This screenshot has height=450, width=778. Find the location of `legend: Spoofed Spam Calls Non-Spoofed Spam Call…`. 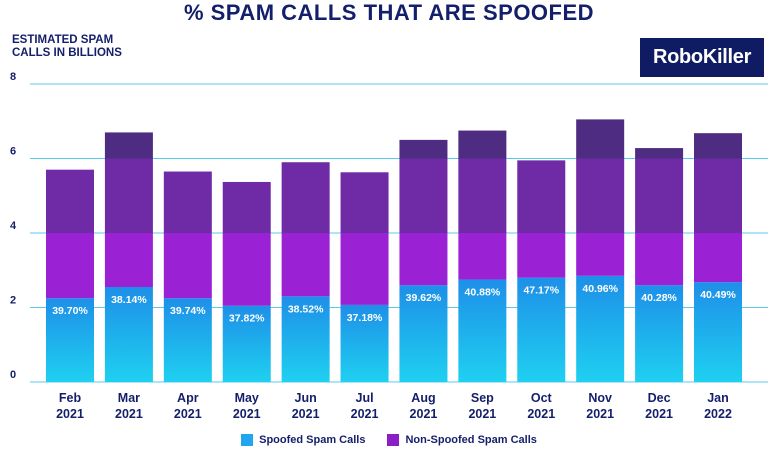

legend: Spoofed Spam Calls Non-Spoofed Spam Call… is located at coordinates (389, 440).